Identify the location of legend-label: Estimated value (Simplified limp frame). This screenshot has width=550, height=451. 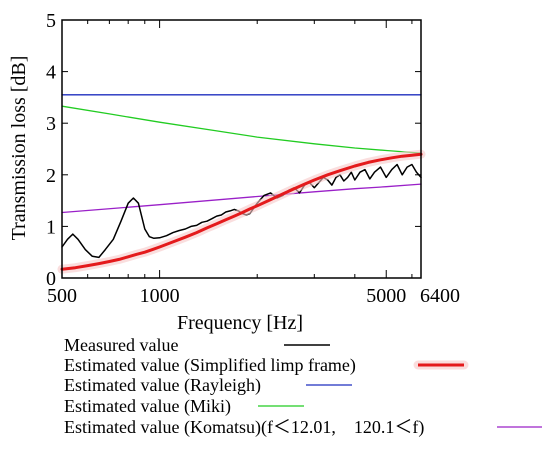
(210, 365).